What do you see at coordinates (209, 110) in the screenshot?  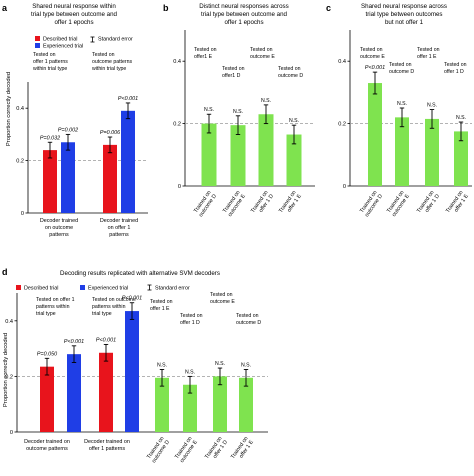 I see `panel-b-b0-label: N.S.` at bounding box center [209, 110].